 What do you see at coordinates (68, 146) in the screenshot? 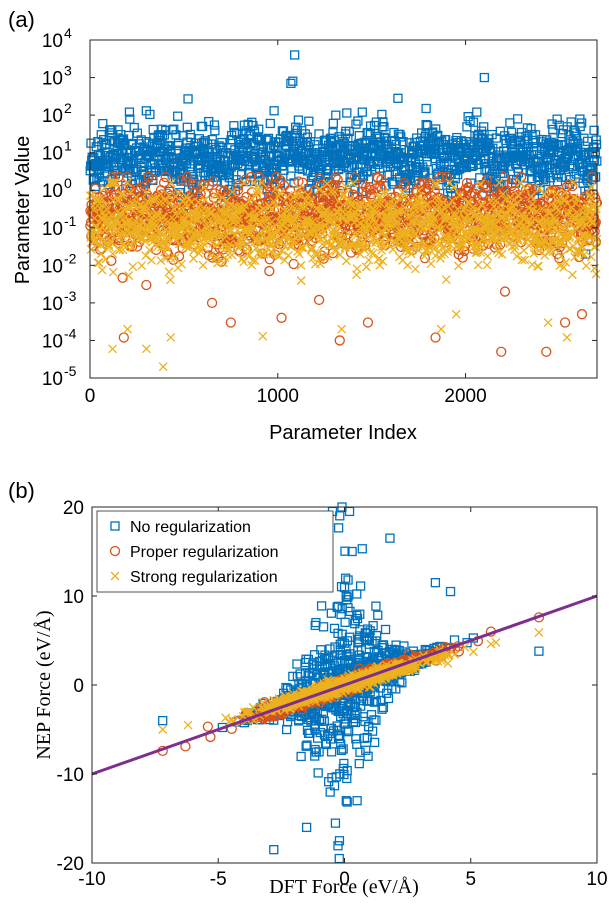
I see `y-tick-exponent: 1` at bounding box center [68, 146].